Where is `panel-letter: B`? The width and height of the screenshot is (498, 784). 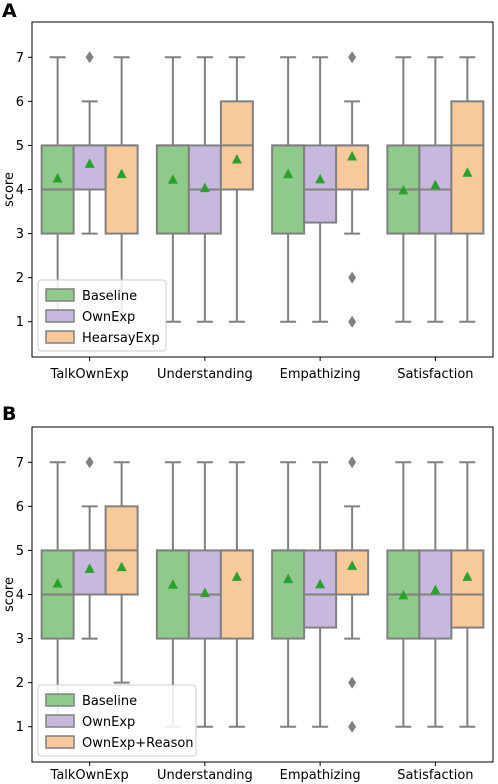
panel-letter: B is located at coordinates (9, 414).